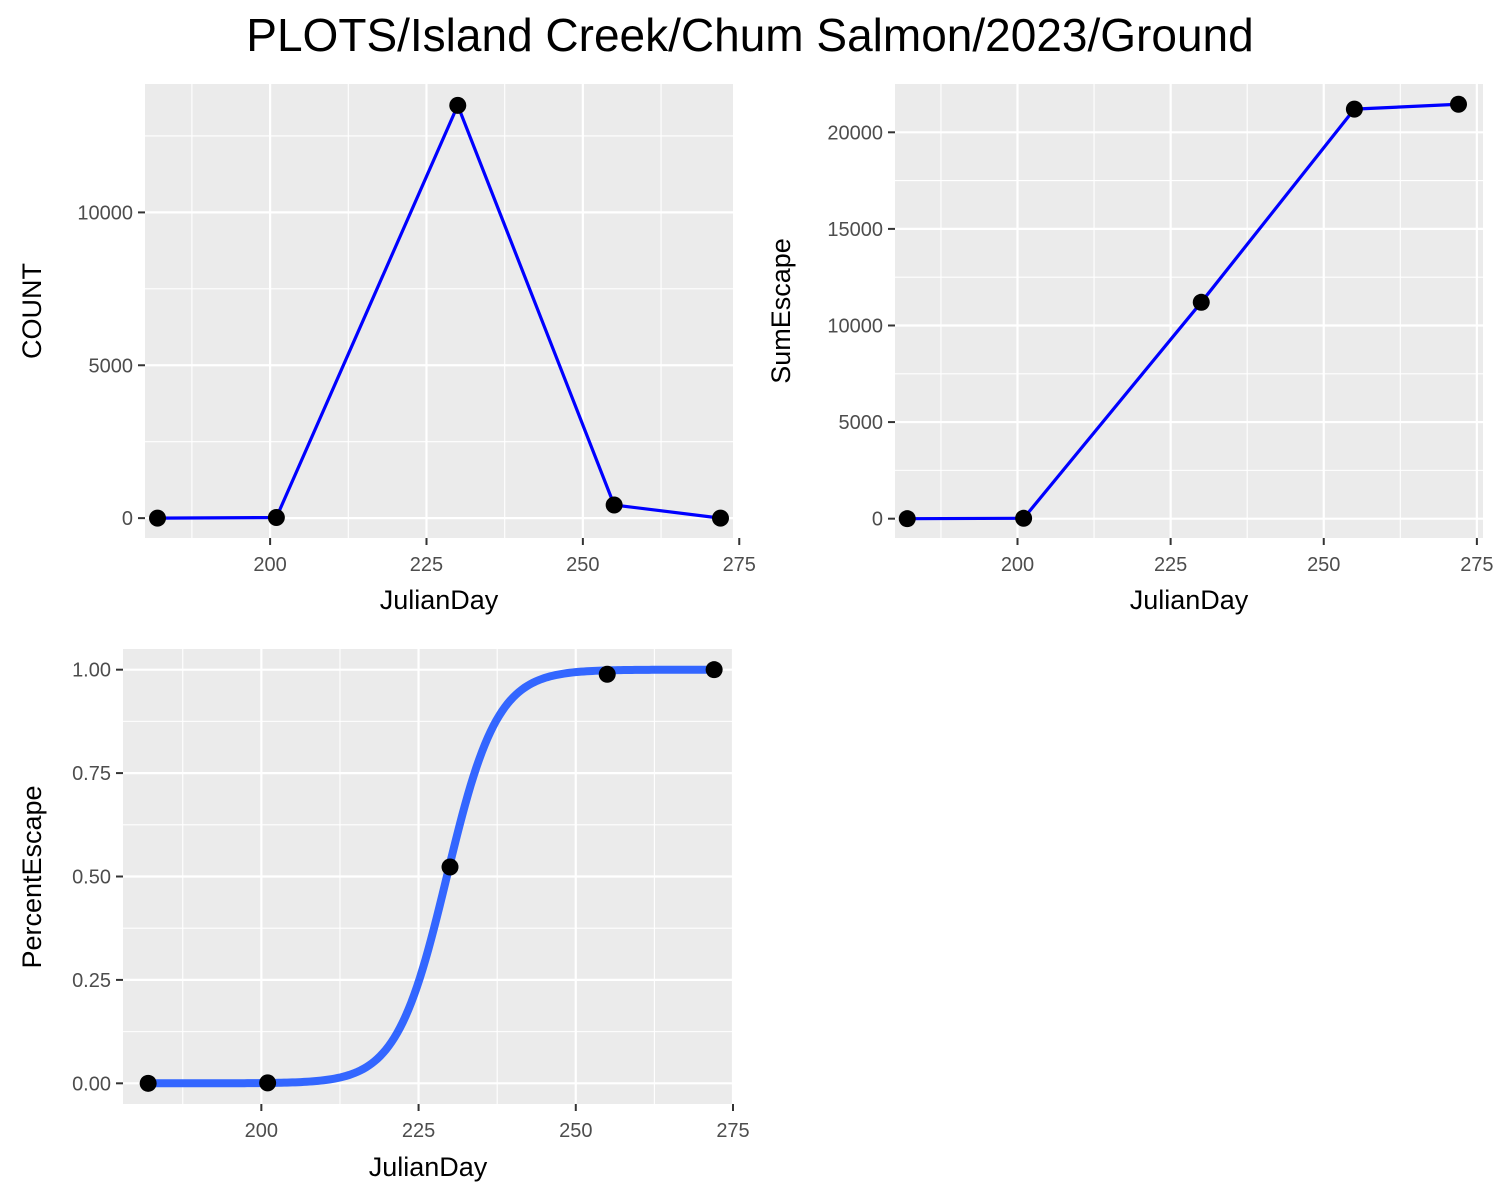 The image size is (1500, 1200). What do you see at coordinates (1189, 600) in the screenshot?
I see `sumescape-x-axis-title: JulianDay` at bounding box center [1189, 600].